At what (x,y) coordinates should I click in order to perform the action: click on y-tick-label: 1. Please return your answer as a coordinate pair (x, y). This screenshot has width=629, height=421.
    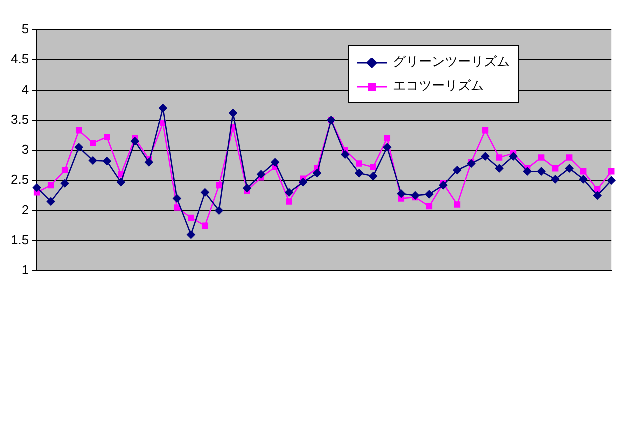
    Looking at the image, I should click on (26, 270).